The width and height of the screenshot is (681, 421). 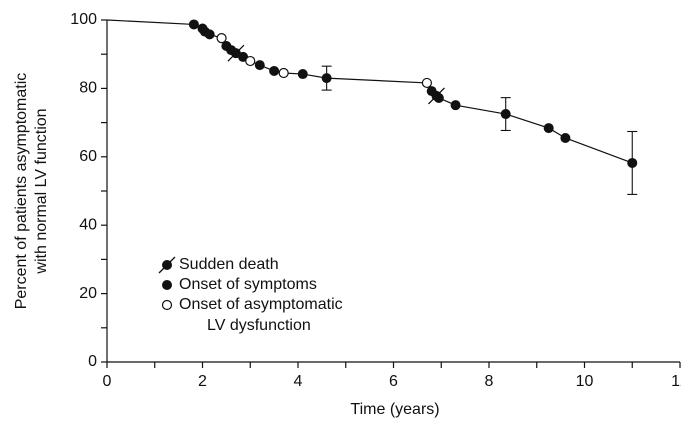 I want to click on legend-label: Sudden death, so click(x=229, y=264).